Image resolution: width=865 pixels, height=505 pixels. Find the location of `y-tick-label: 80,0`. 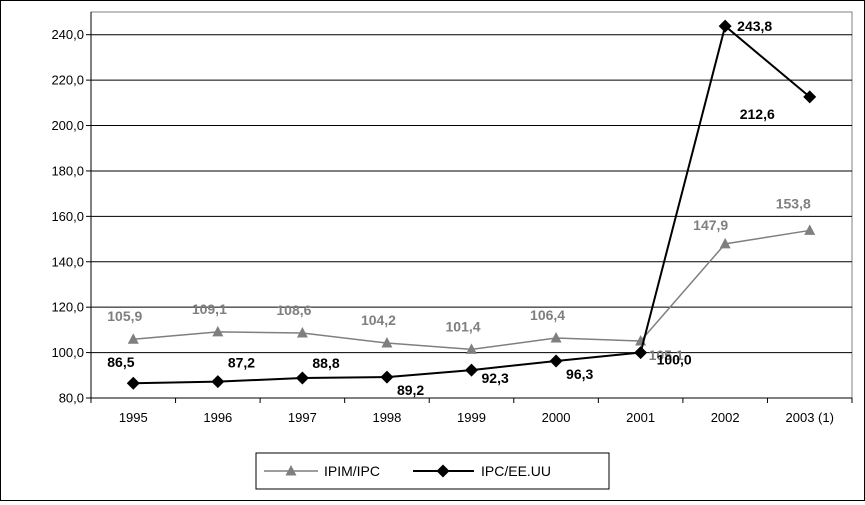

y-tick-label: 80,0 is located at coordinates (71, 398).